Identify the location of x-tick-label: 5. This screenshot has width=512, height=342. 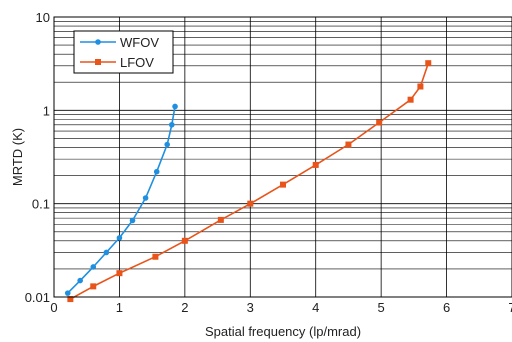
(381, 307).